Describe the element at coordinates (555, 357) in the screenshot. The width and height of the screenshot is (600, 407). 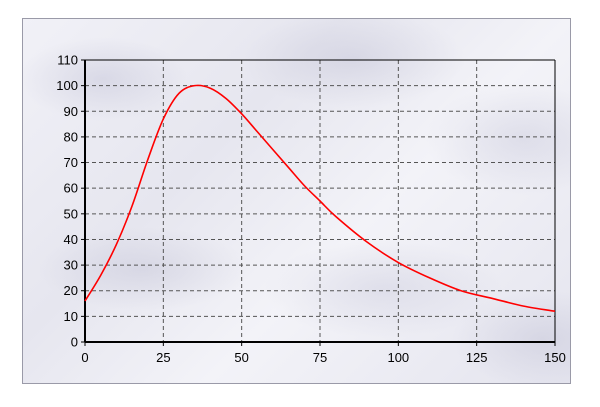
I see `x-tick-label-150: 150` at that location.